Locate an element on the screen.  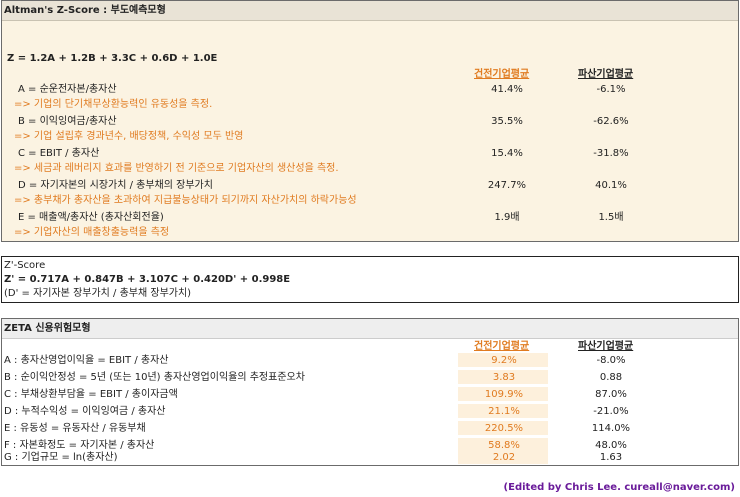
altman-row-a-note: => 기업의 단기채무상환능력인 유동성을 측정. is located at coordinates (113, 104).